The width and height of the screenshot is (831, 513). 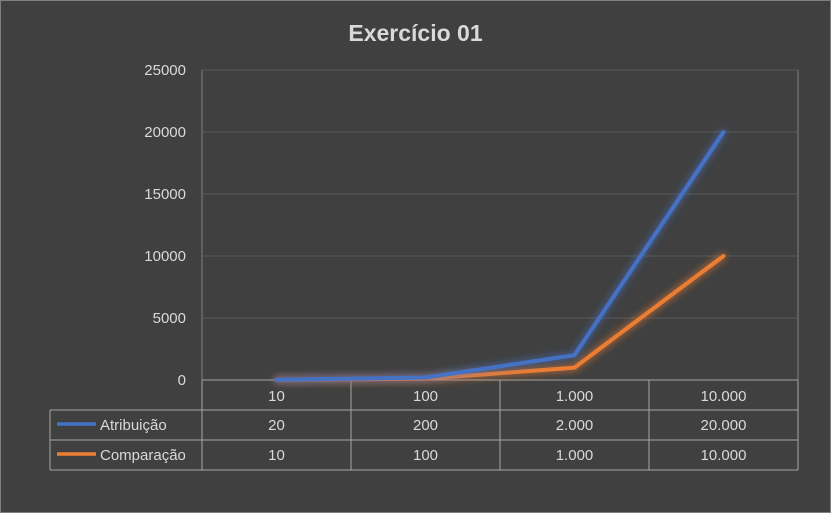 I want to click on chart-title: Exercício 01, so click(x=415, y=33).